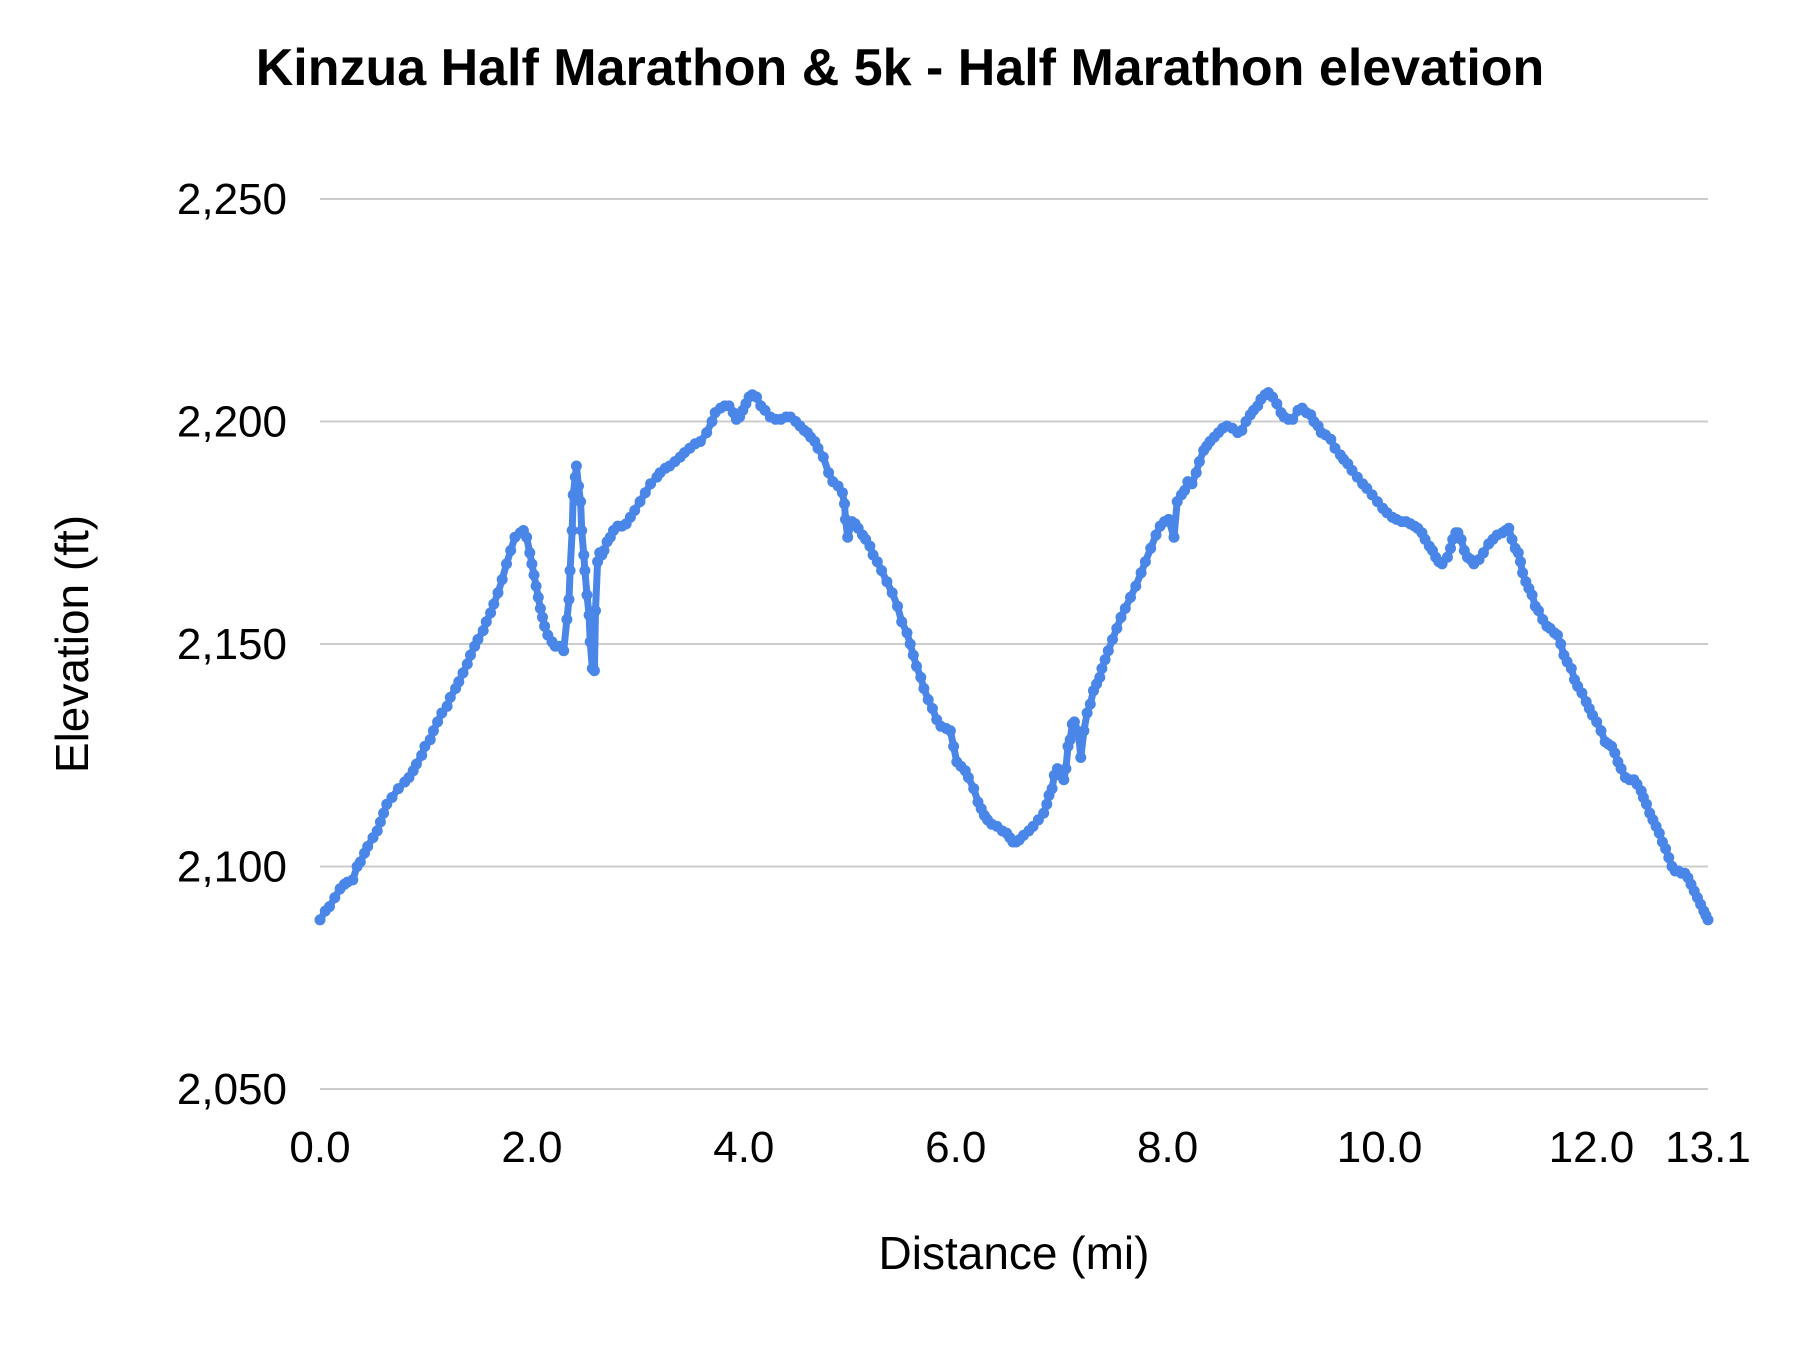 The width and height of the screenshot is (1800, 1350). What do you see at coordinates (743, 1147) in the screenshot?
I see `x-tick-label: 4.0` at bounding box center [743, 1147].